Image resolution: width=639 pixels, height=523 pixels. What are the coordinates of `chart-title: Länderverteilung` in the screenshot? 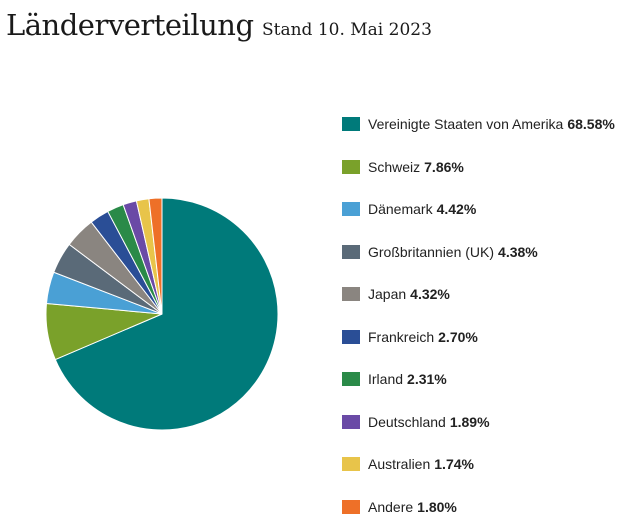 It's located at (130, 25).